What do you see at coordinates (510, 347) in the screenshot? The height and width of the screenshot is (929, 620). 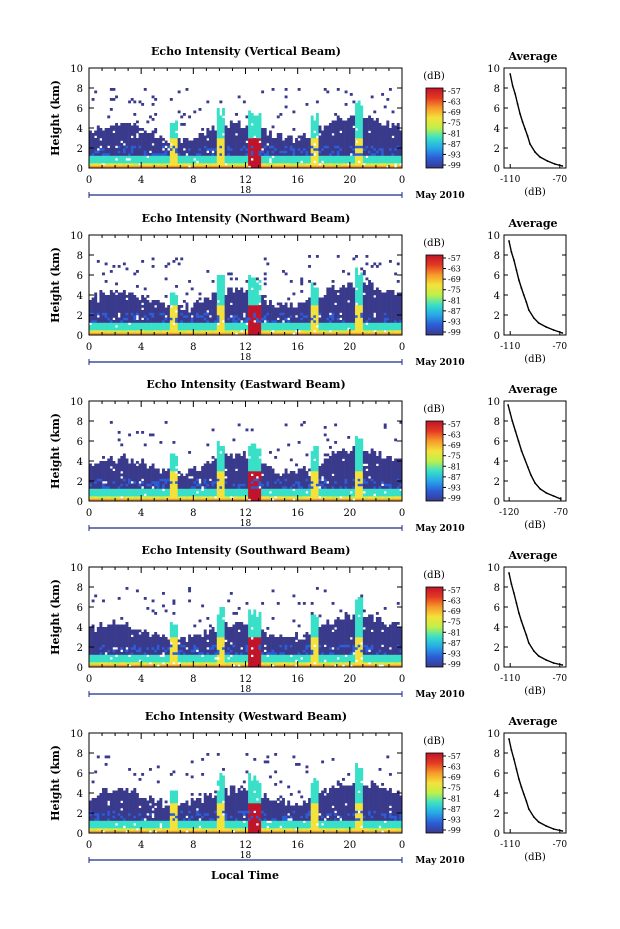 I see `average-x-tick-label: -110` at bounding box center [510, 347].